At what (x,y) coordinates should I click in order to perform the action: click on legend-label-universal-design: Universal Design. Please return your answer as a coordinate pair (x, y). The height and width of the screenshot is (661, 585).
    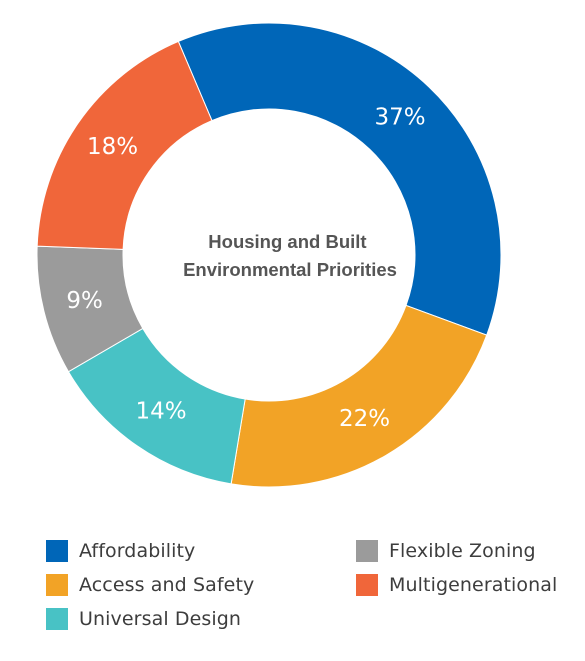
    Looking at the image, I should click on (160, 619).